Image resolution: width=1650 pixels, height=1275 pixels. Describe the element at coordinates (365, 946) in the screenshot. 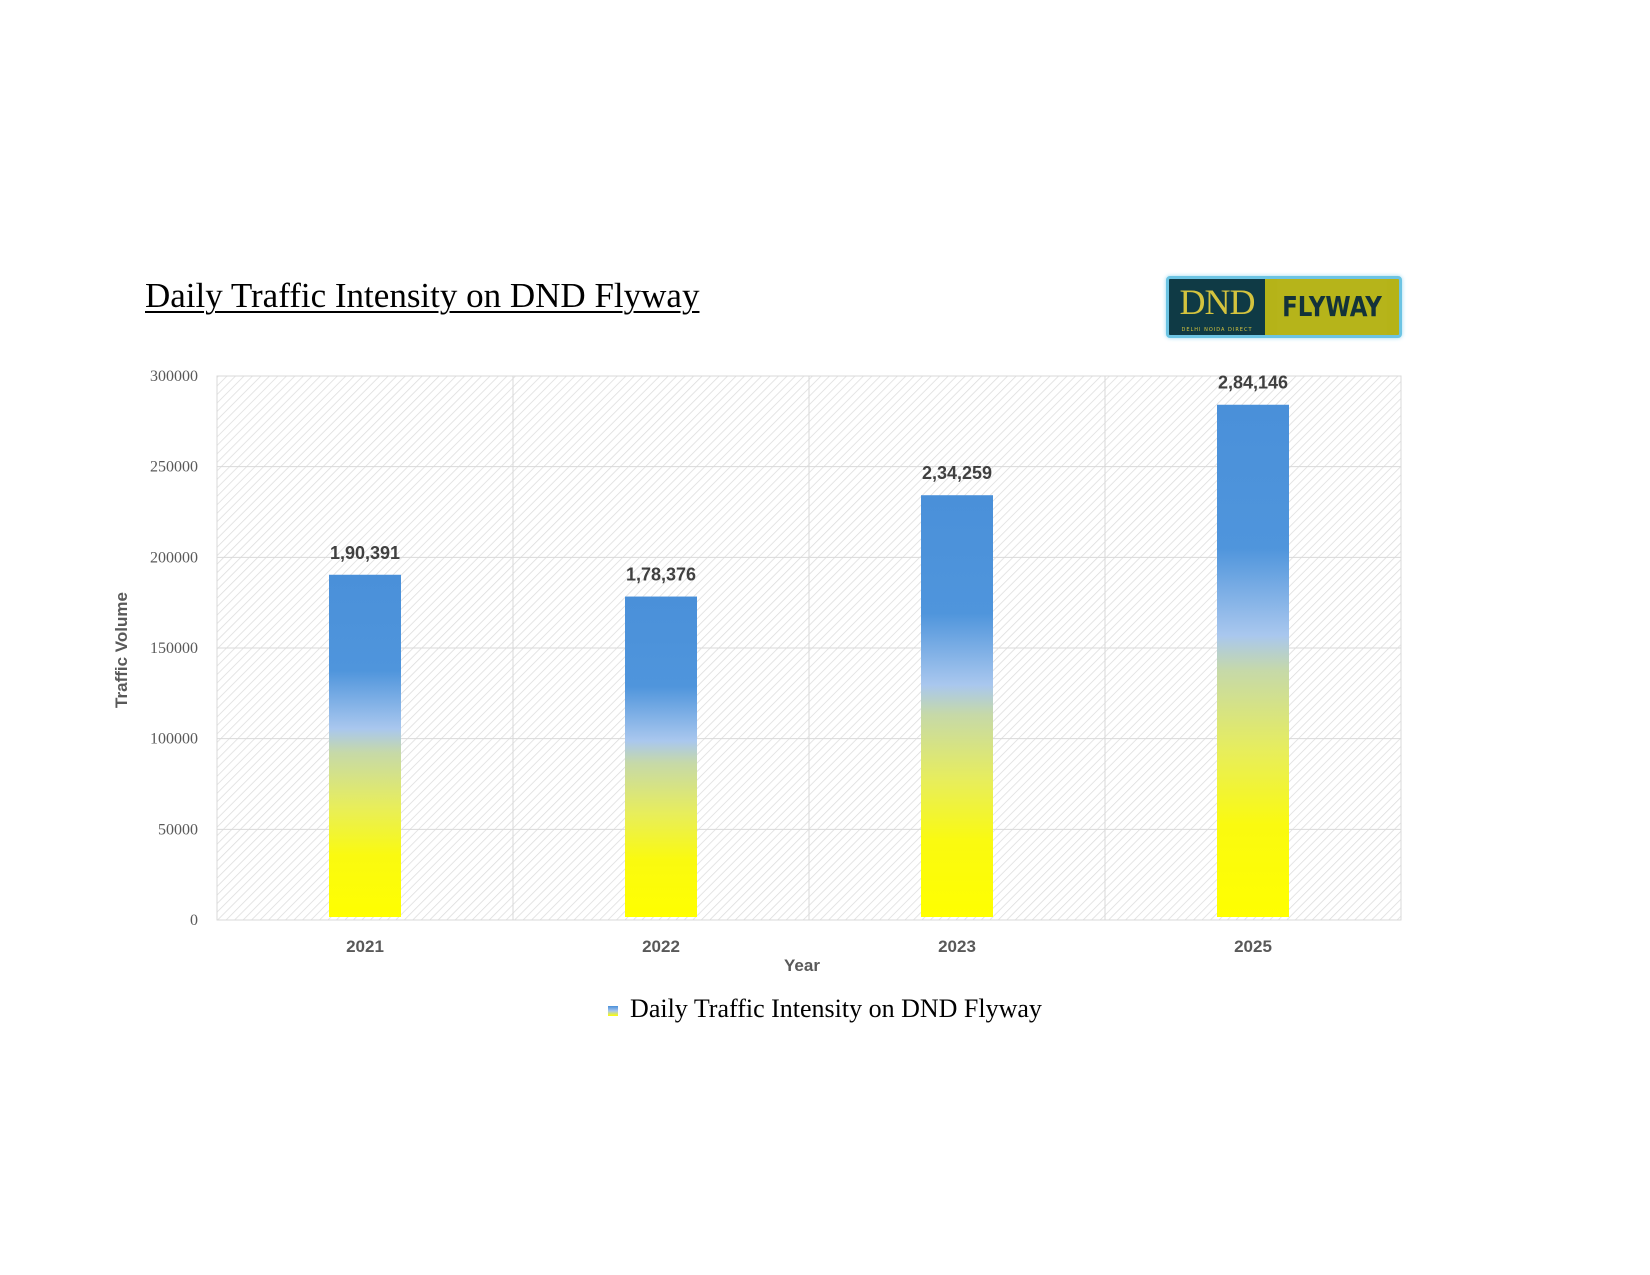

I see `x-tick-label: 2021` at that location.